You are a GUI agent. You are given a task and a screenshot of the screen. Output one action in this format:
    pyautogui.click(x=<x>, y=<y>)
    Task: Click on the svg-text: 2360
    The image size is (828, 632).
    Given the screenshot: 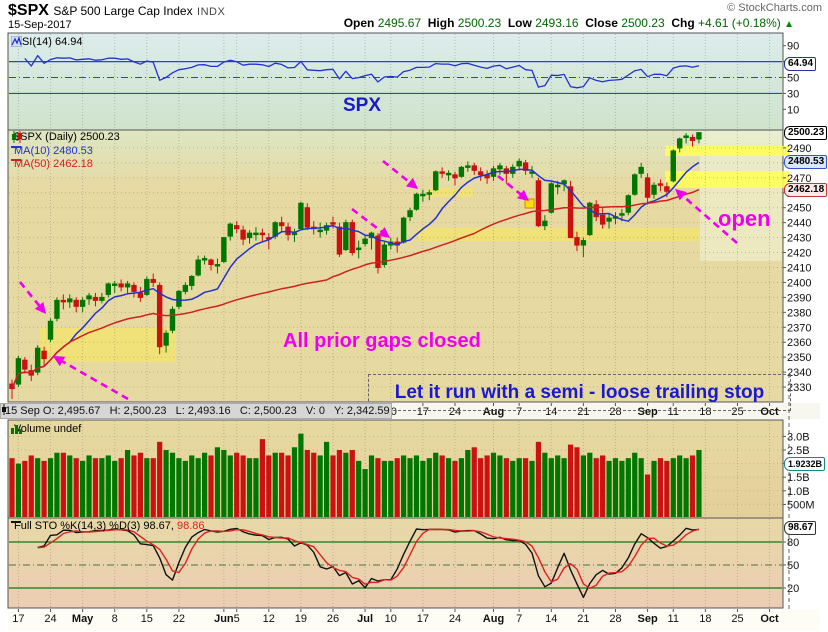 What is the action you would take?
    pyautogui.click(x=799, y=343)
    